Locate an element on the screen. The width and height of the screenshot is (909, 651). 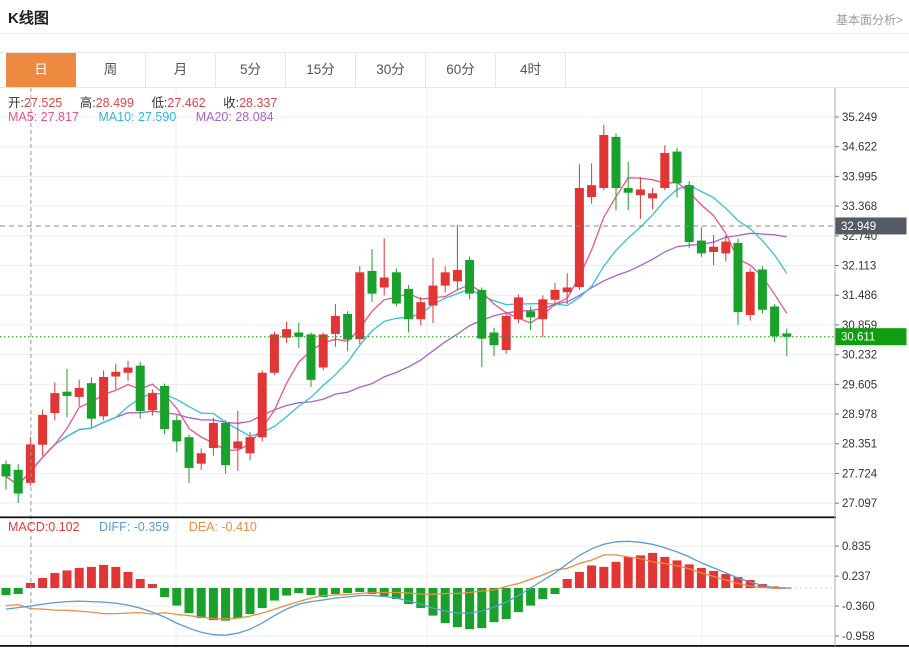
svg-text: 27.097 is located at coordinates (859, 504).